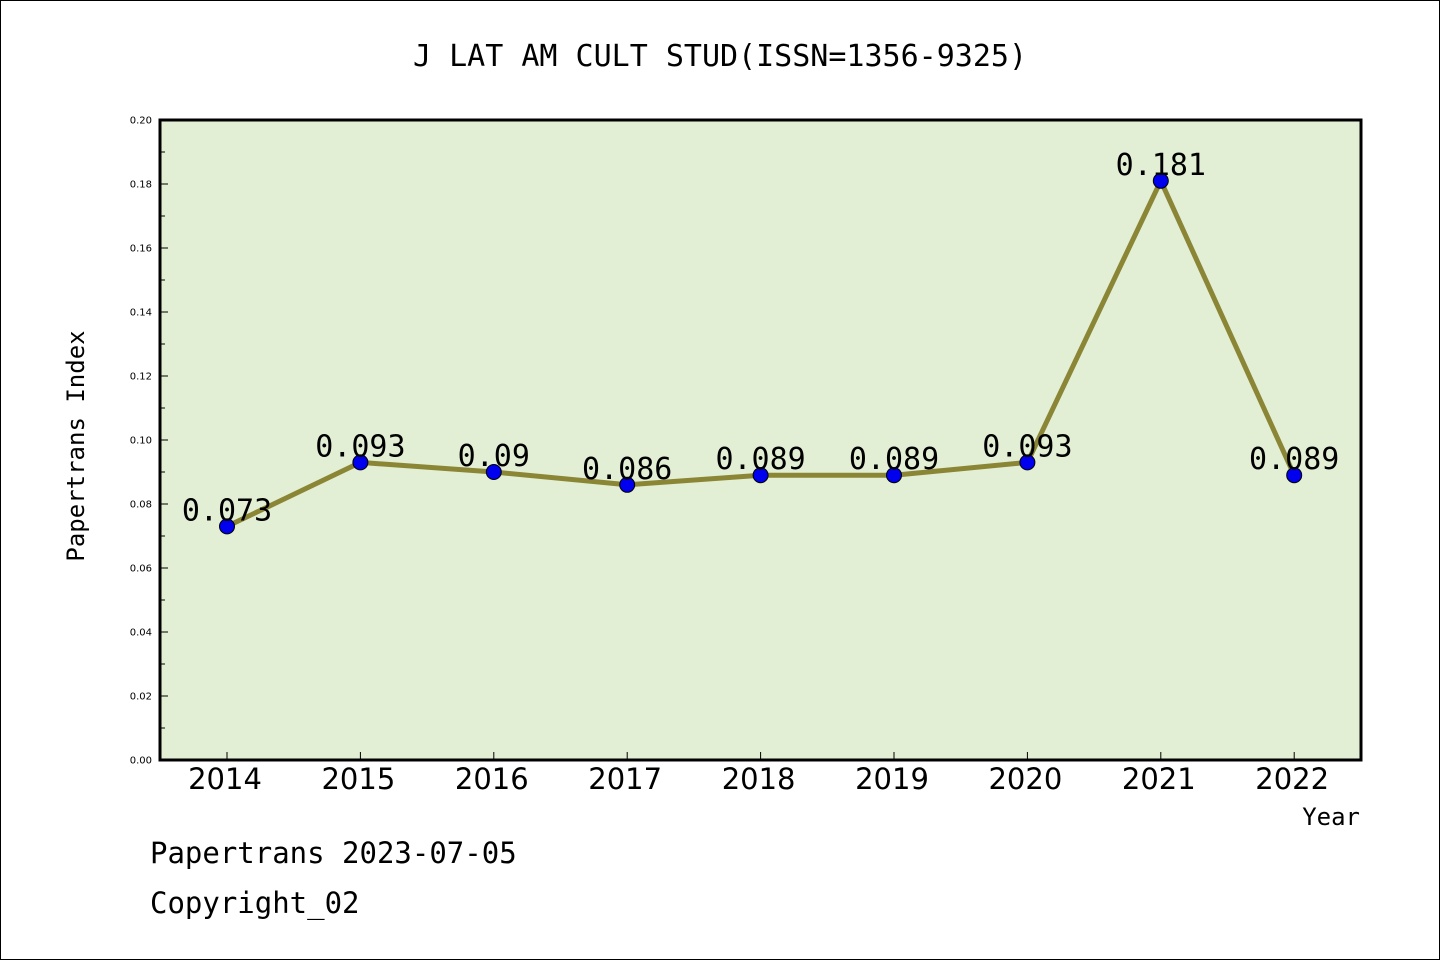 This screenshot has width=1440, height=960. Describe the element at coordinates (225, 779) in the screenshot. I see `x-tick-label: 2014` at that location.